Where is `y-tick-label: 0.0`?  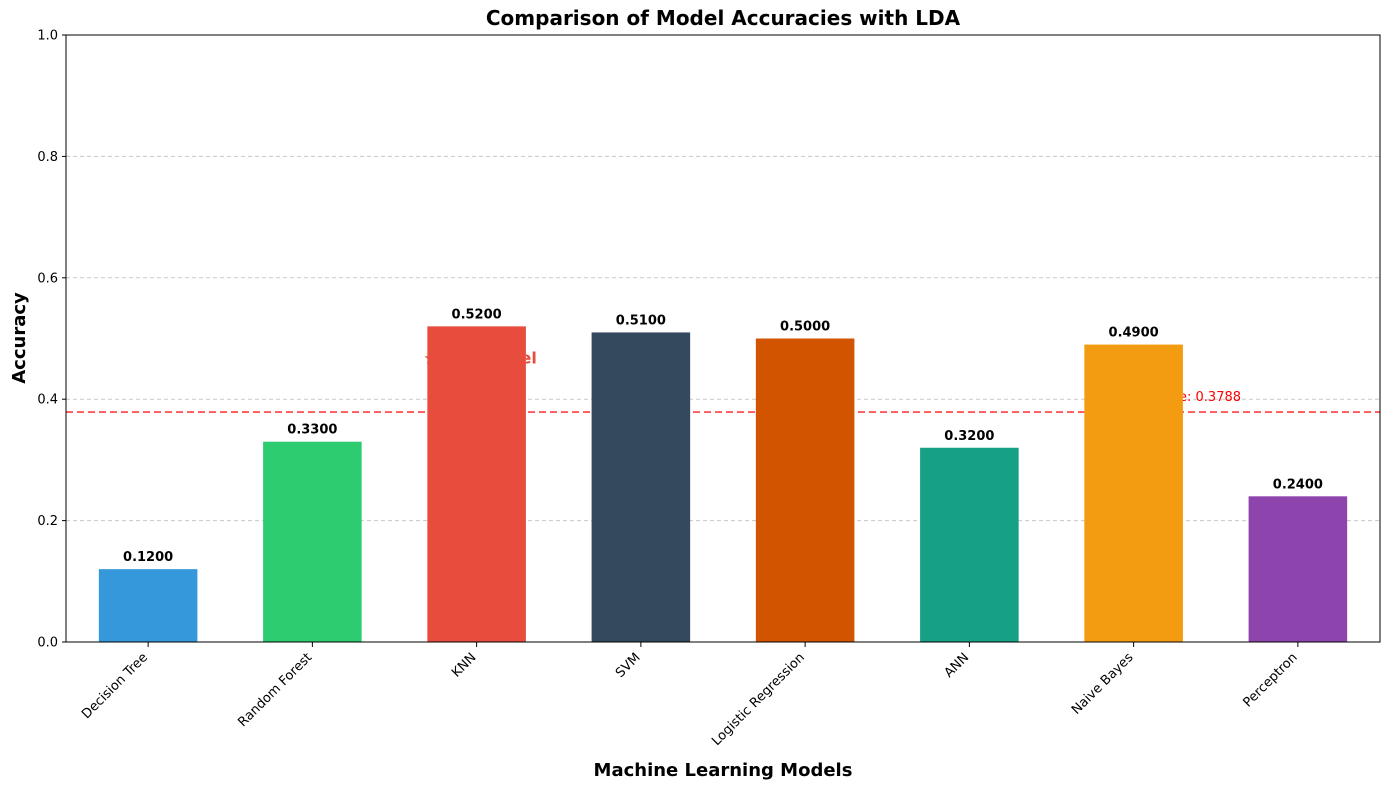
y-tick-label: 0.0 is located at coordinates (47, 643).